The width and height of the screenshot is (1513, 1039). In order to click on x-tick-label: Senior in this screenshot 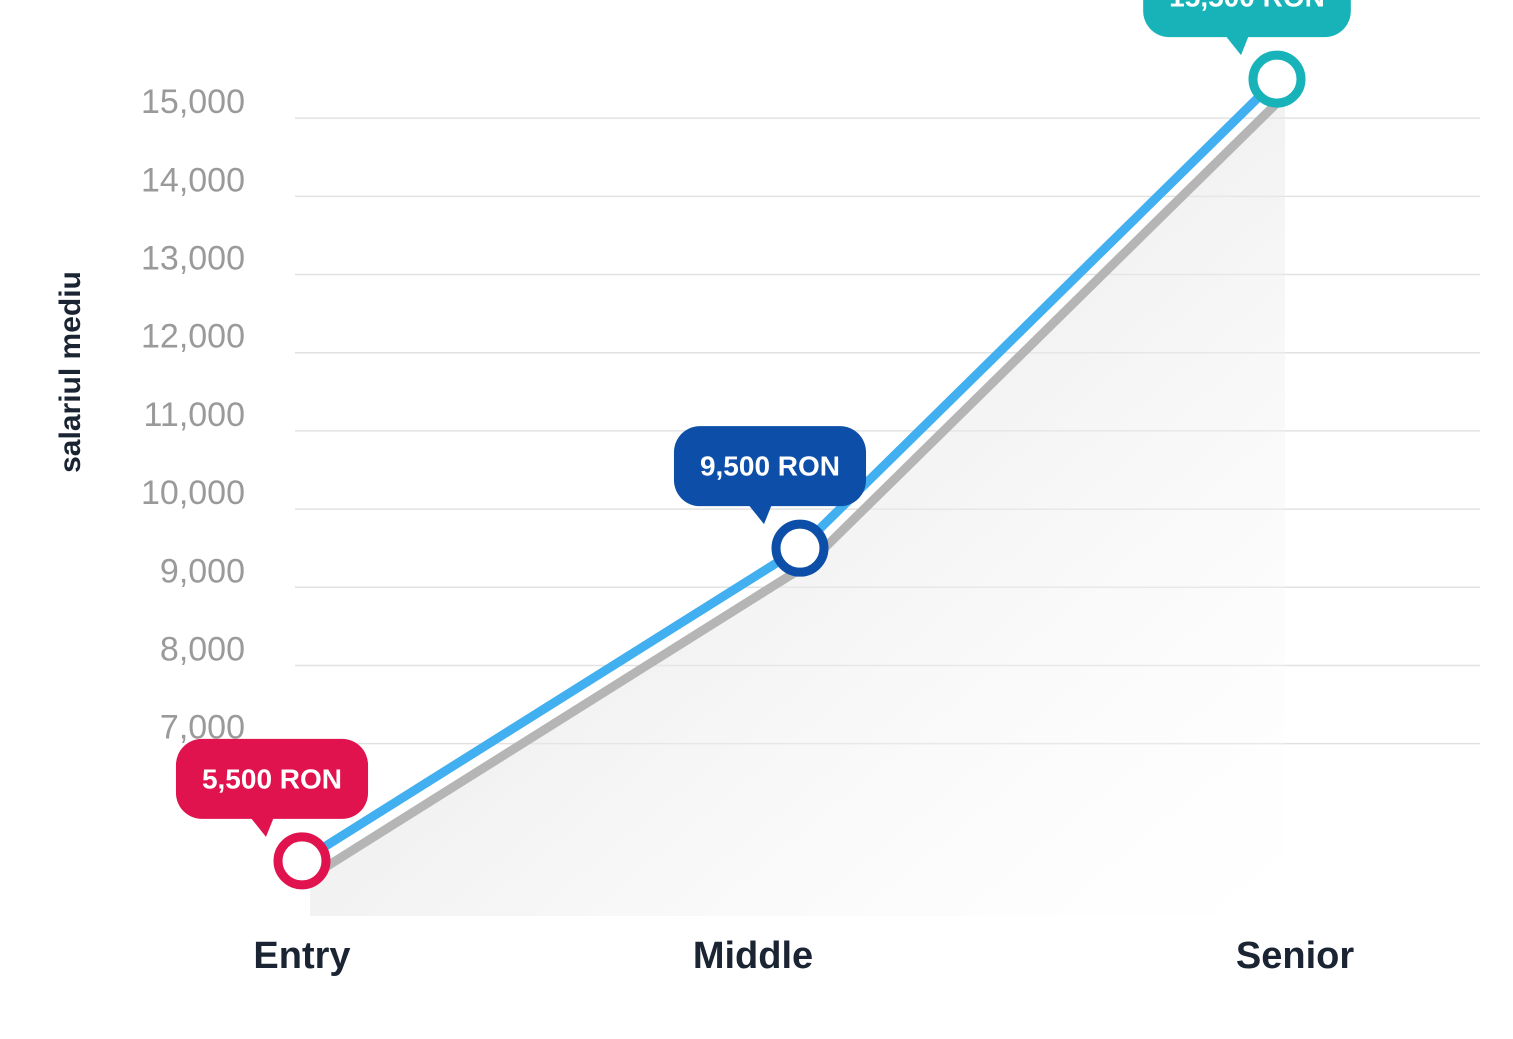, I will do `click(1295, 956)`.